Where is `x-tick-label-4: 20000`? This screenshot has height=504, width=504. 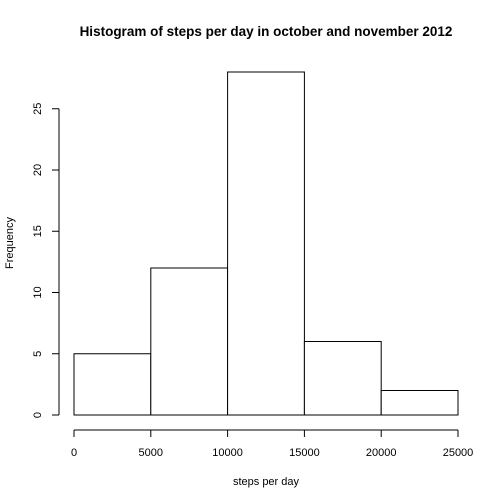 x-tick-label-4: 20000 is located at coordinates (381, 453).